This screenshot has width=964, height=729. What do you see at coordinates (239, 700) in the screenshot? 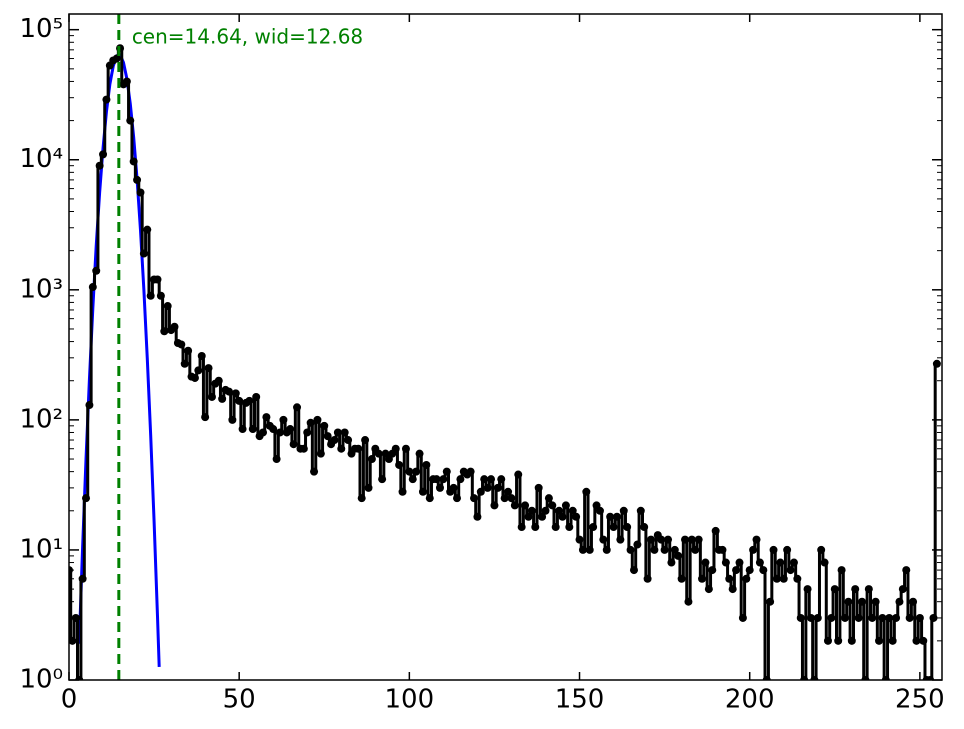
I see `x-tick-label: 50` at bounding box center [239, 700].